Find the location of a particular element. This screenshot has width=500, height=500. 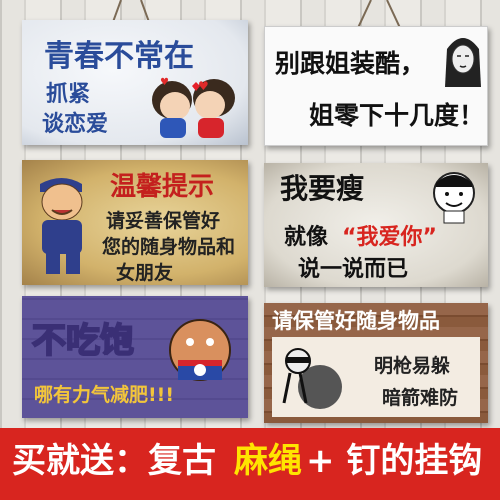

promo-text-part1: 买就送：复古 is located at coordinates (114, 461).